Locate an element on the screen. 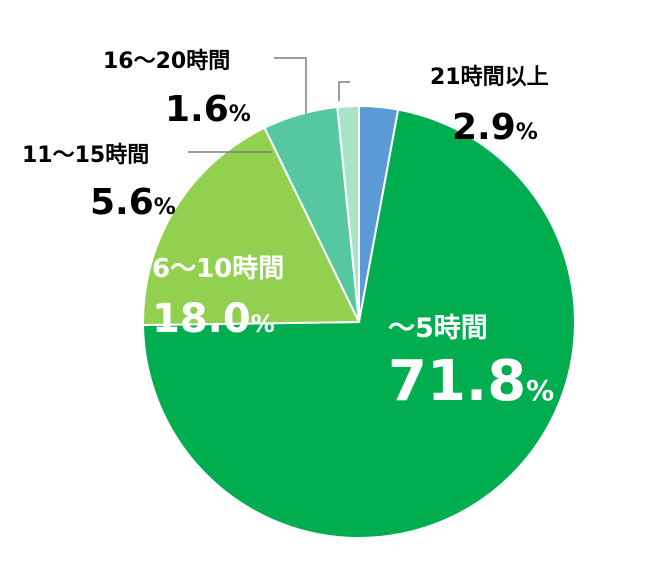  value-label-11-15h: 5.6% is located at coordinates (133, 202).